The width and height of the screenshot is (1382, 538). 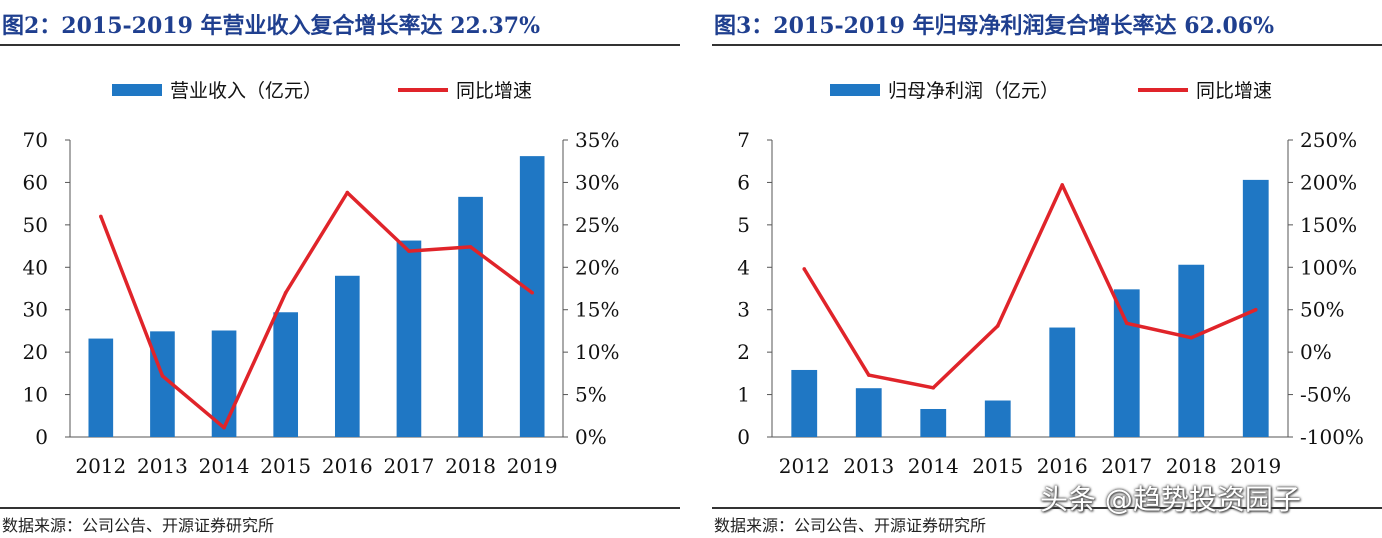 What do you see at coordinates (597, 140) in the screenshot?
I see `right-tick-label: 35%` at bounding box center [597, 140].